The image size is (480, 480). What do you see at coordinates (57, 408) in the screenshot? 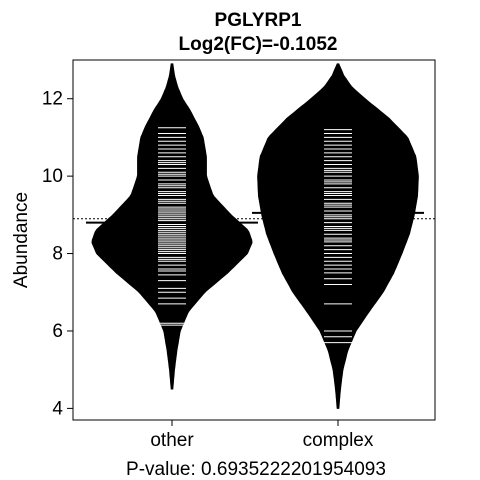
I see `y-tick-label: 4` at bounding box center [57, 408].